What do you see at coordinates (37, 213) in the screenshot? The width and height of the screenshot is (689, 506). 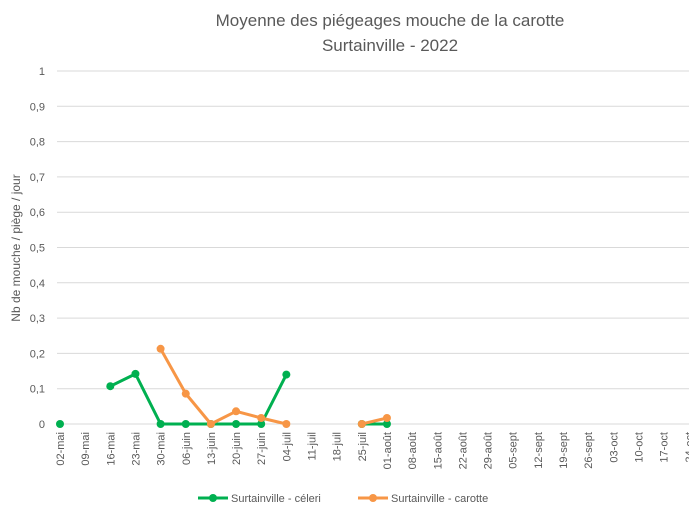 I see `y-tick-label: 0,6` at bounding box center [37, 213].